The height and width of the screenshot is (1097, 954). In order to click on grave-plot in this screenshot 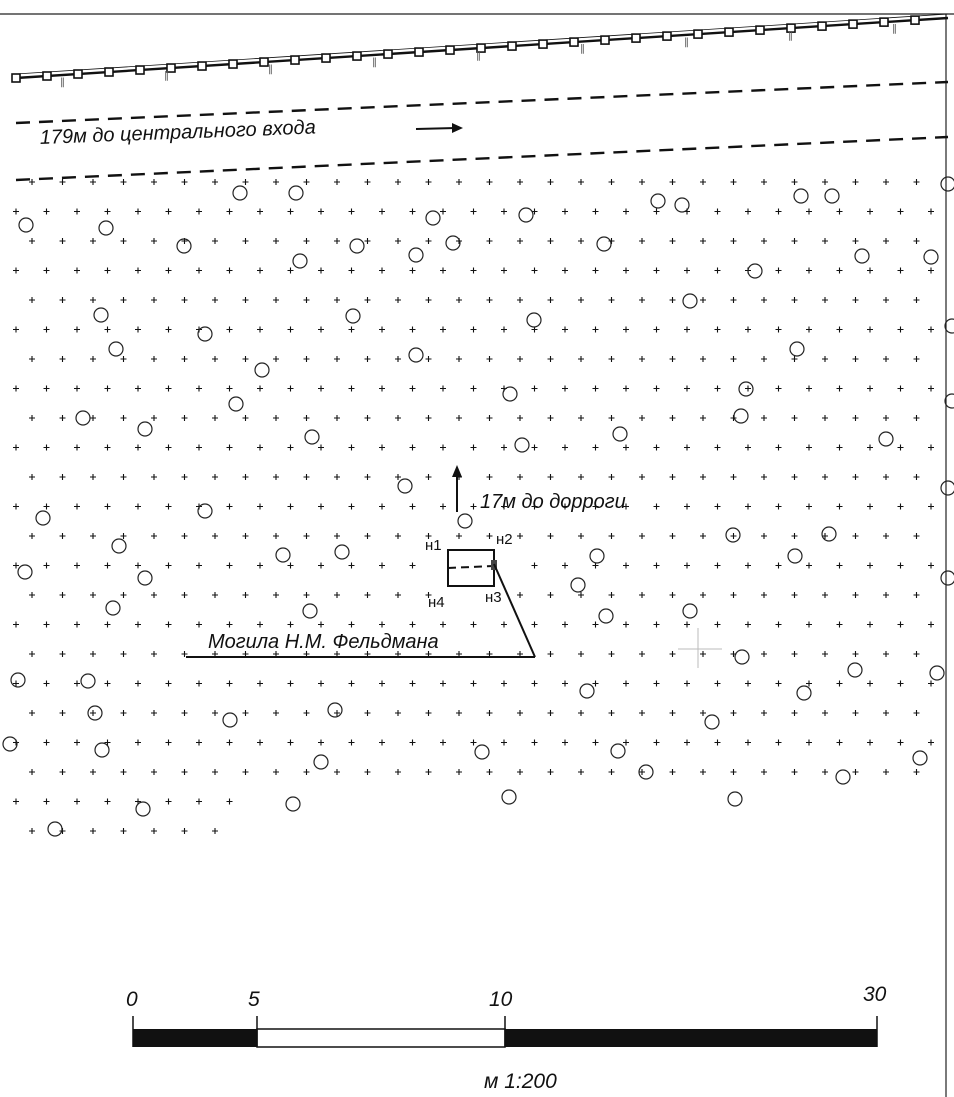, I will do `click(491, 603)`.